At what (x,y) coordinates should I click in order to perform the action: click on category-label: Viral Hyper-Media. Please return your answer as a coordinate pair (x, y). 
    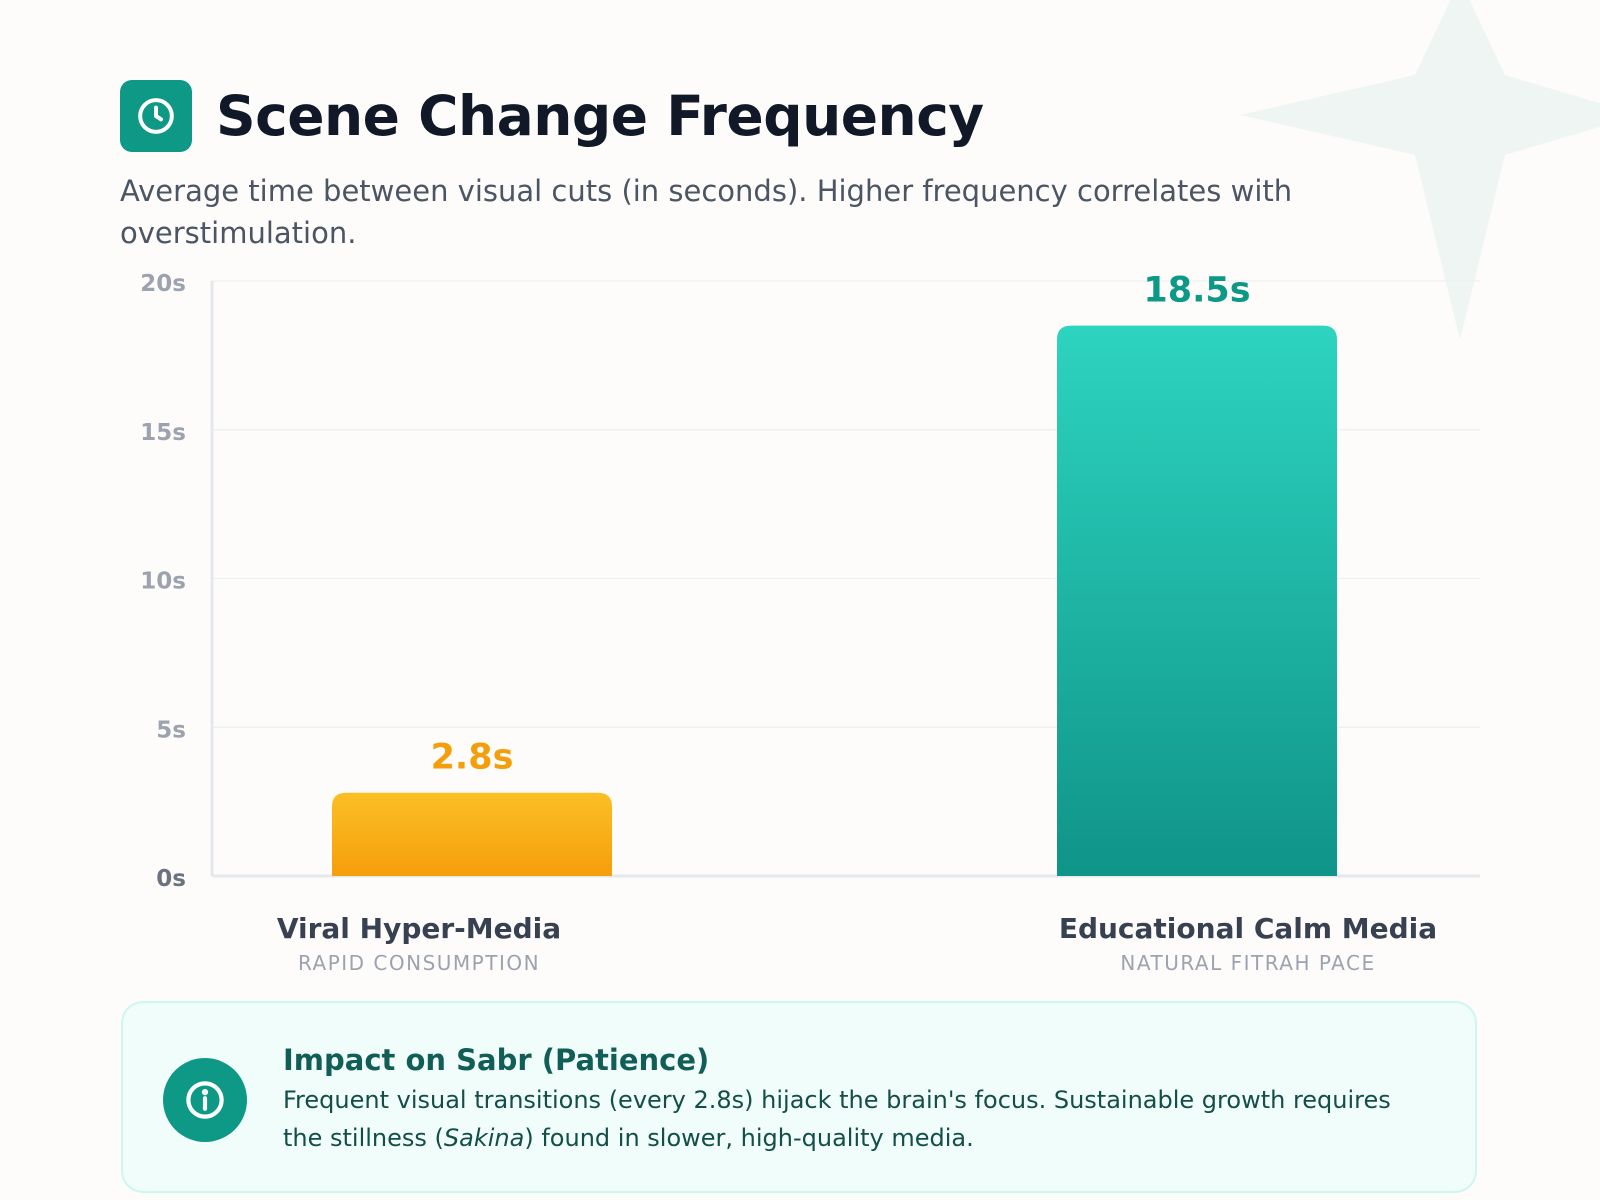
    Looking at the image, I should click on (419, 928).